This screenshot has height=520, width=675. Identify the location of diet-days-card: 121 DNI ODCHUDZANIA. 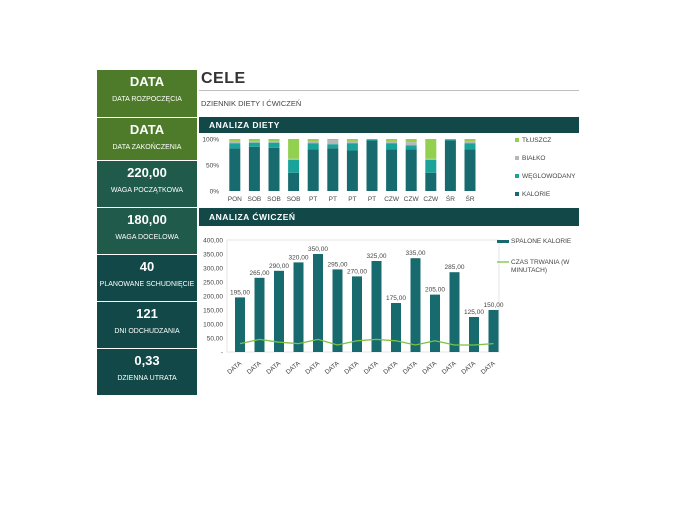
(147, 325).